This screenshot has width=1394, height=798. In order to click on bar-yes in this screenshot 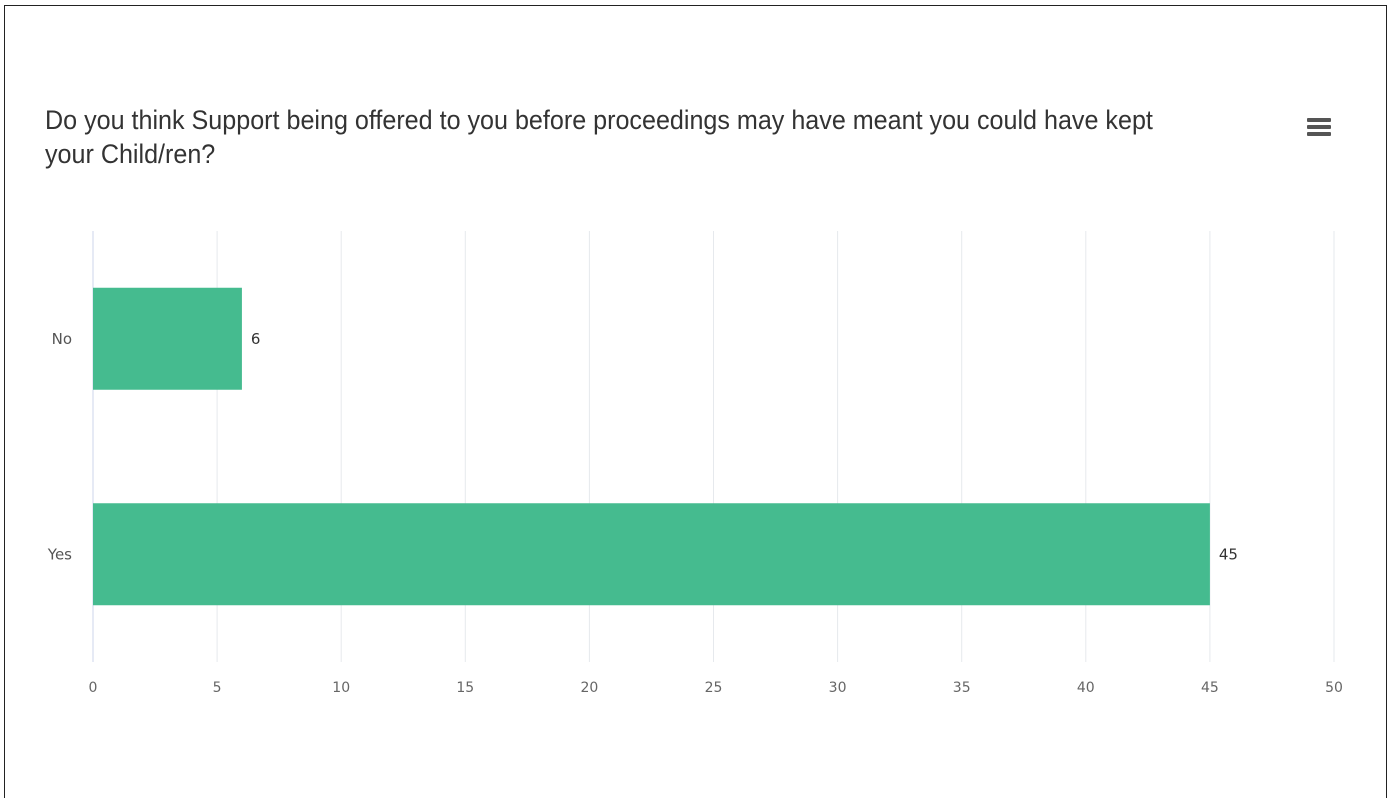, I will do `click(651, 554)`.